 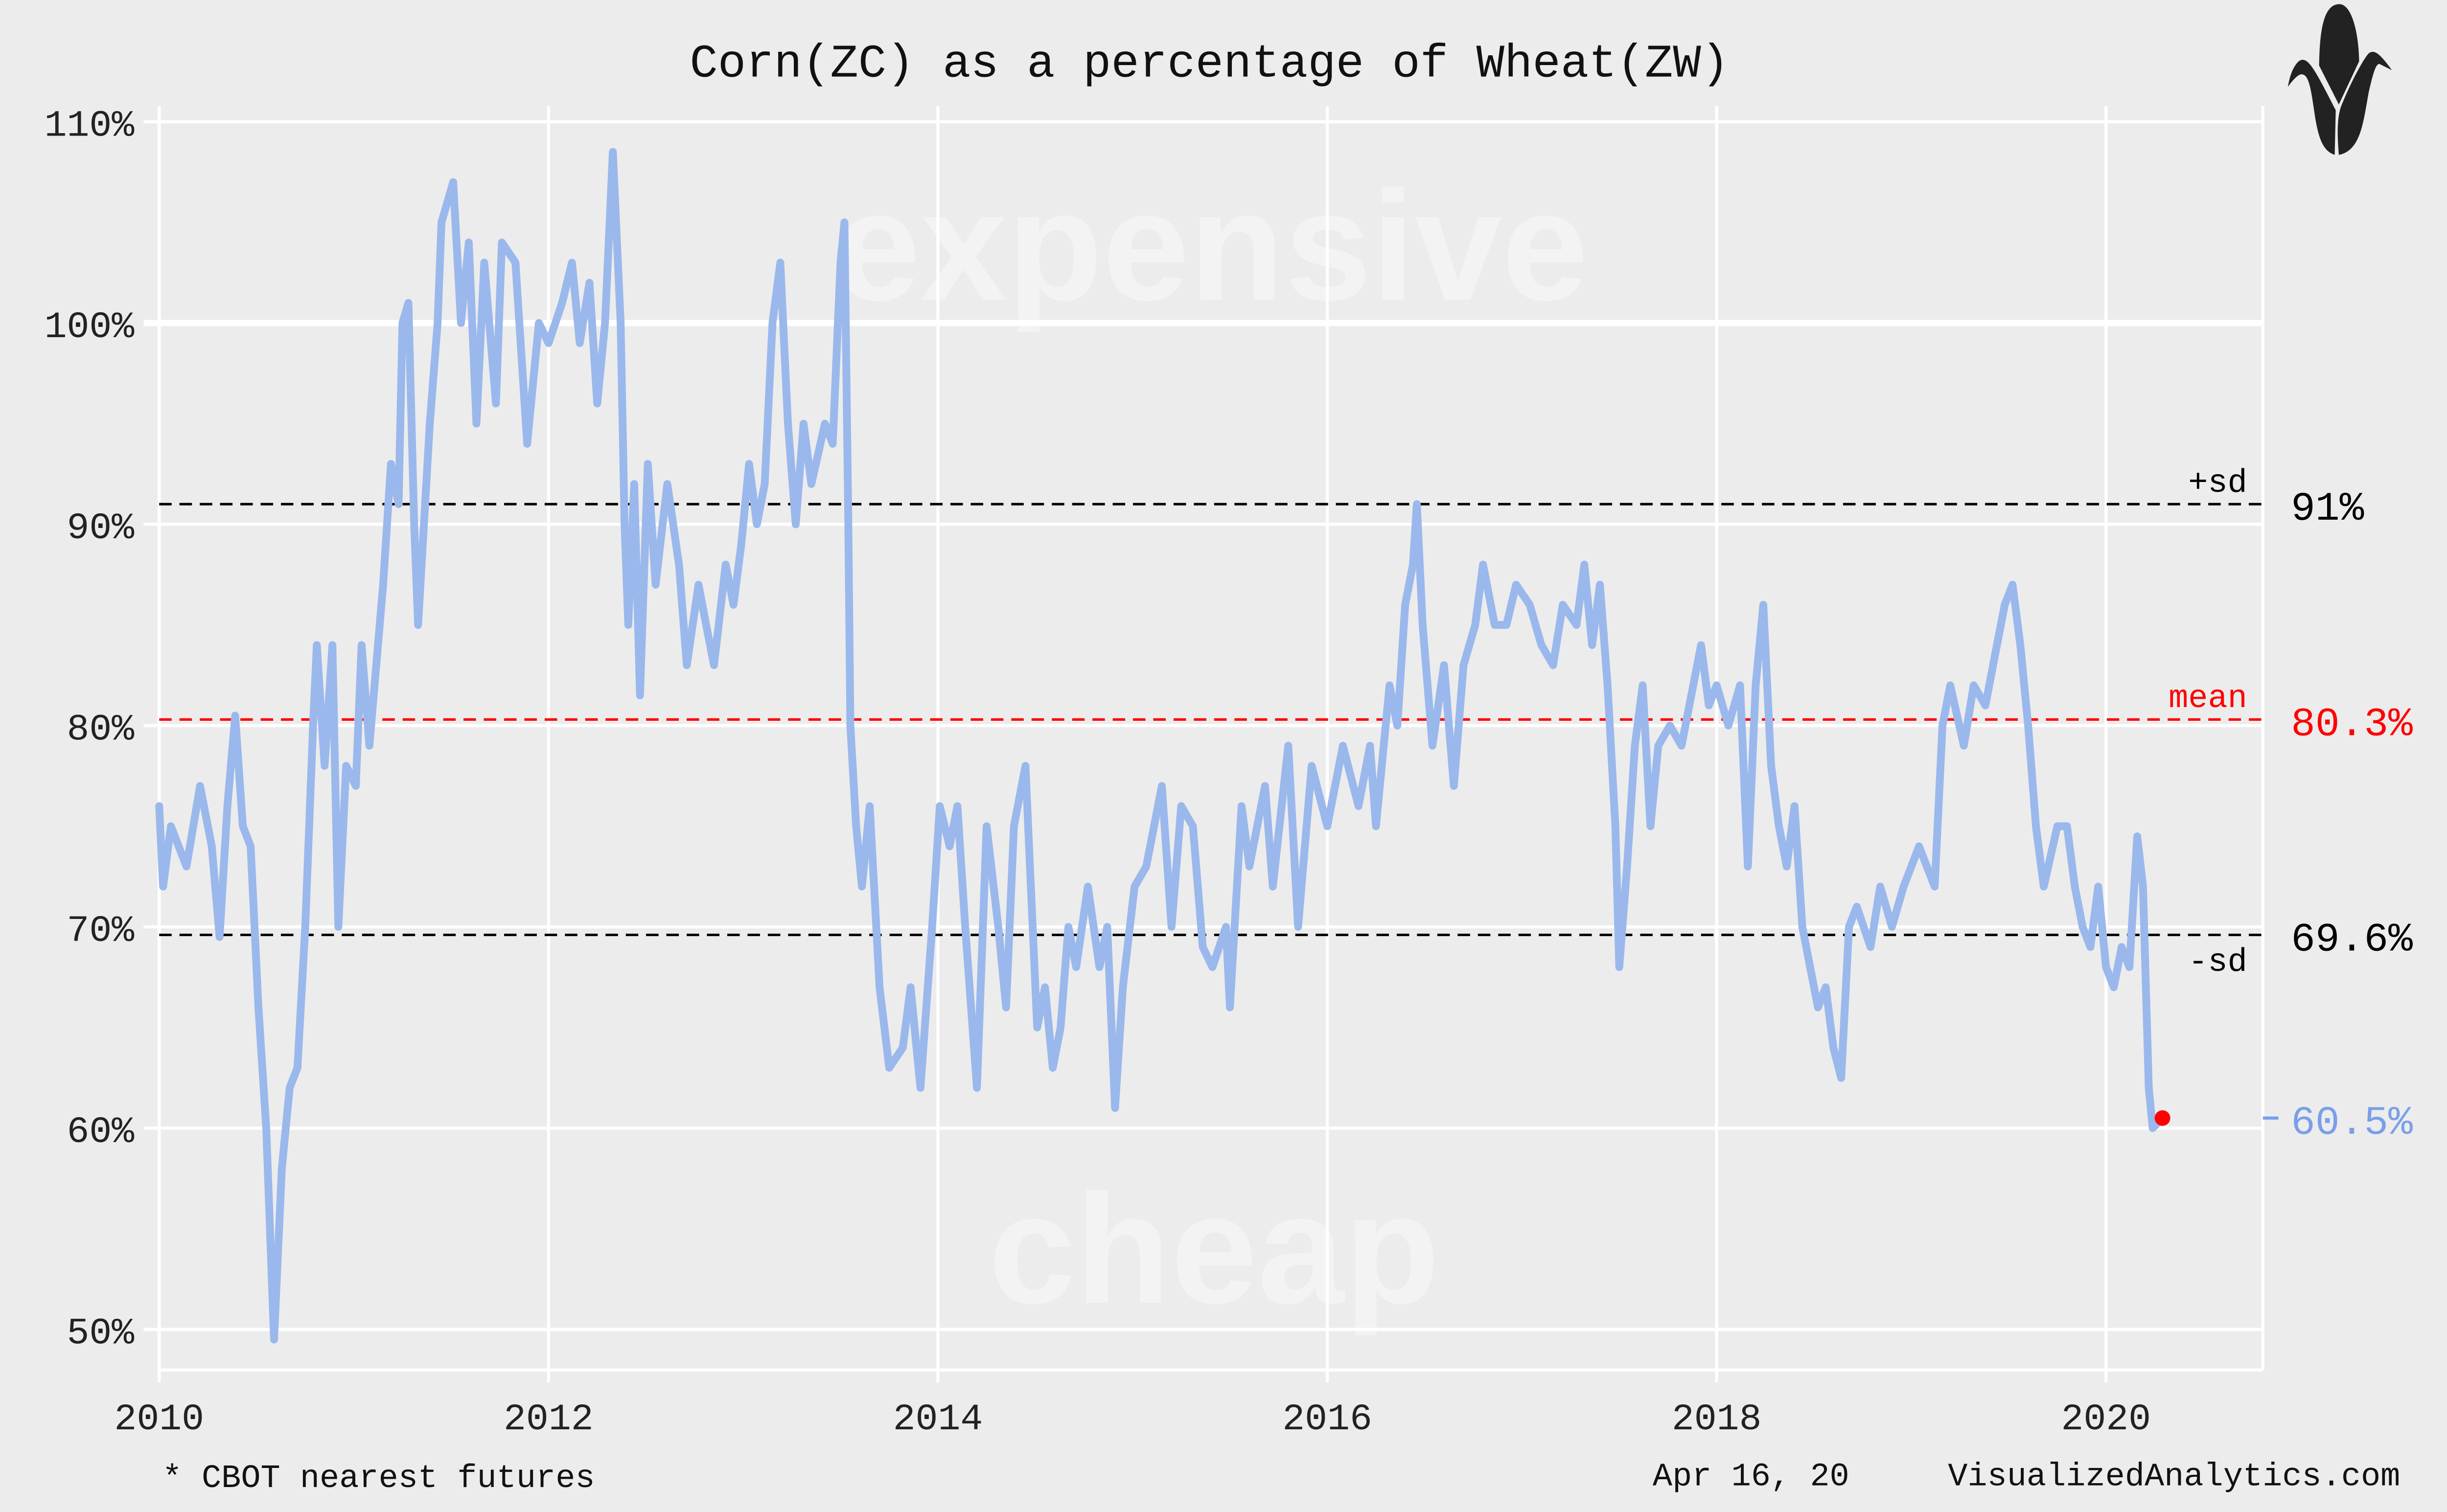 I want to click on corn-left-leaf, so click(x=2312, y=107).